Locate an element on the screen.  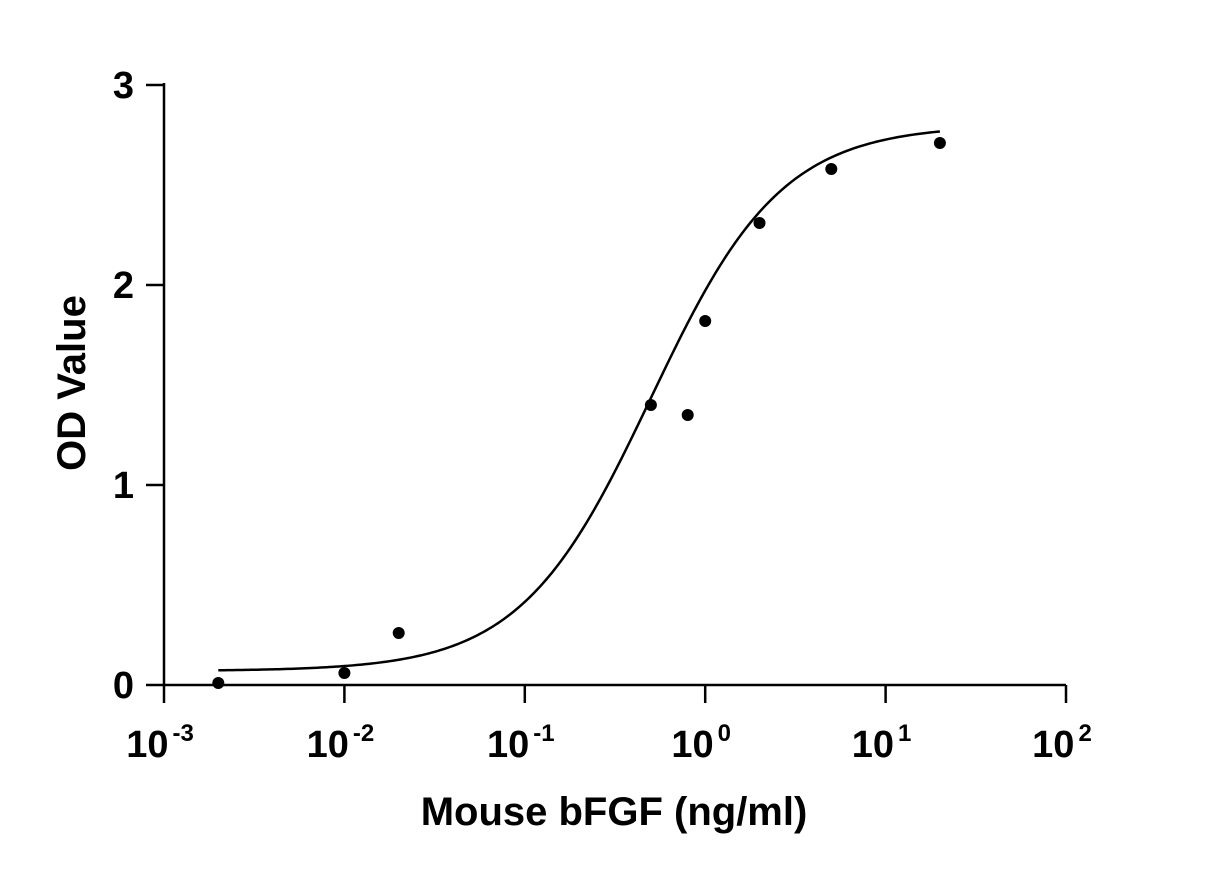
x-tick-exponent: 1 is located at coordinates (904, 733).